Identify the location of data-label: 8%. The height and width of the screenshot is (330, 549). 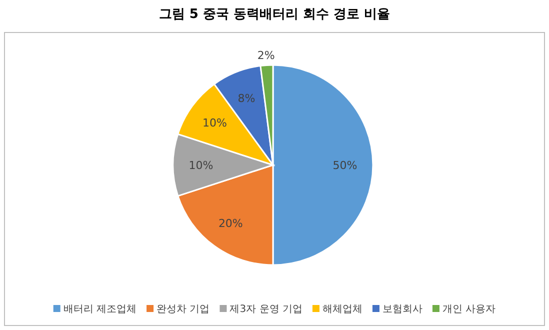
(247, 99).